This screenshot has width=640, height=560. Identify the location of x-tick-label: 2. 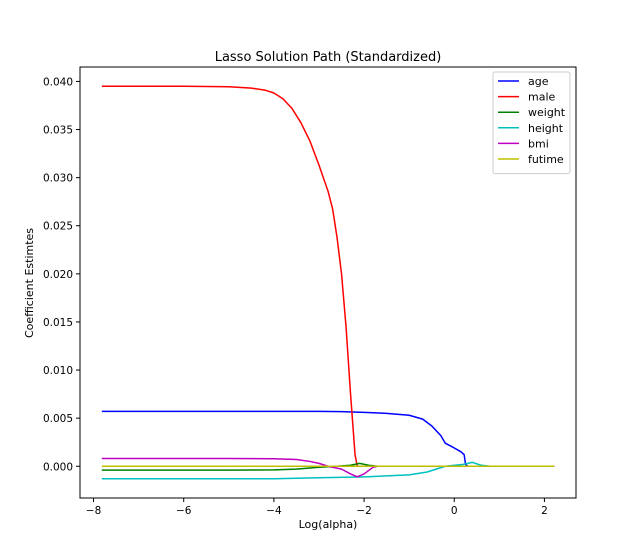
(544, 511).